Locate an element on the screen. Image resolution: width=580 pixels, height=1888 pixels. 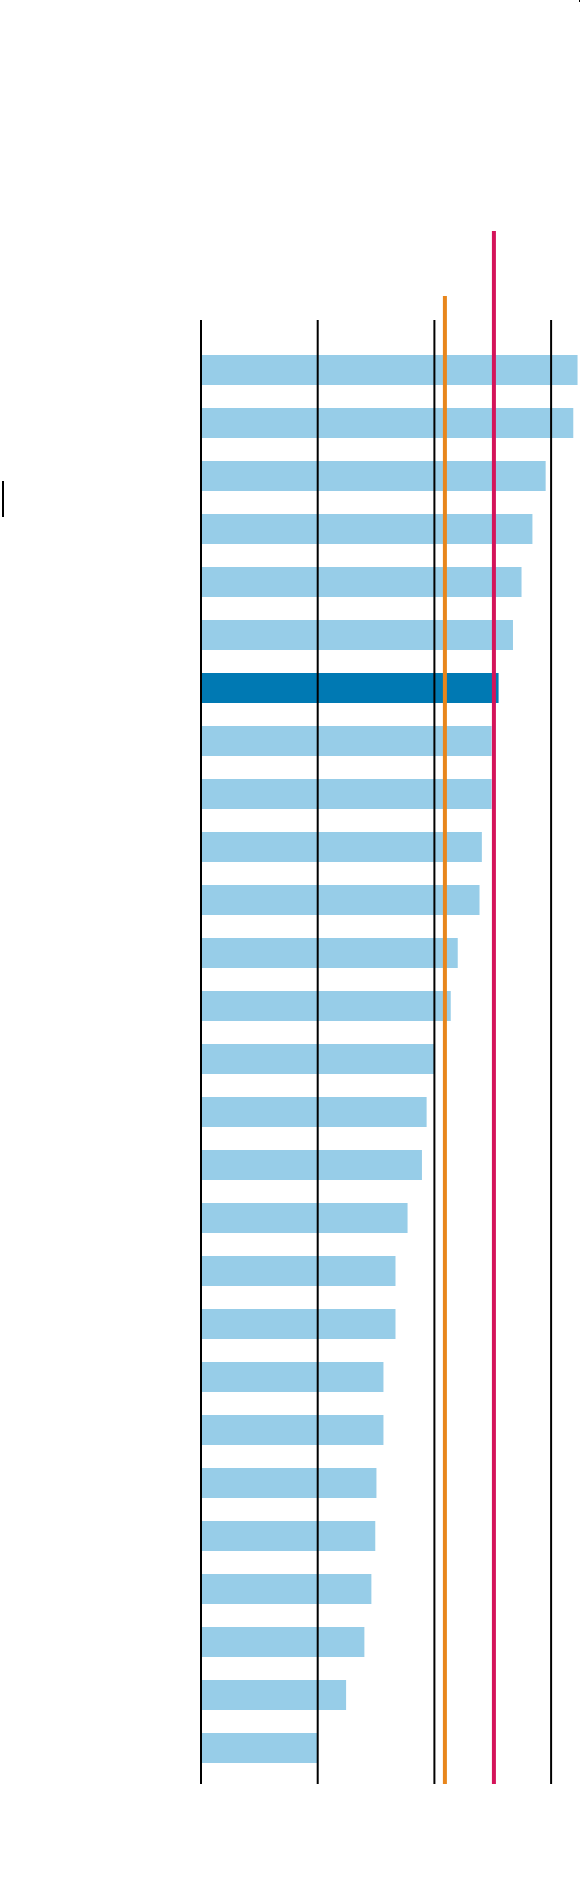
left-edge-marker is located at coordinates (3, 499).